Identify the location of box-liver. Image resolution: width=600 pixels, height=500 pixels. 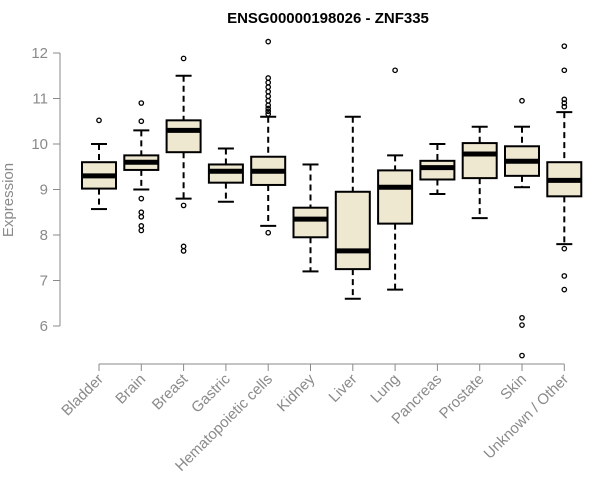
(352, 207).